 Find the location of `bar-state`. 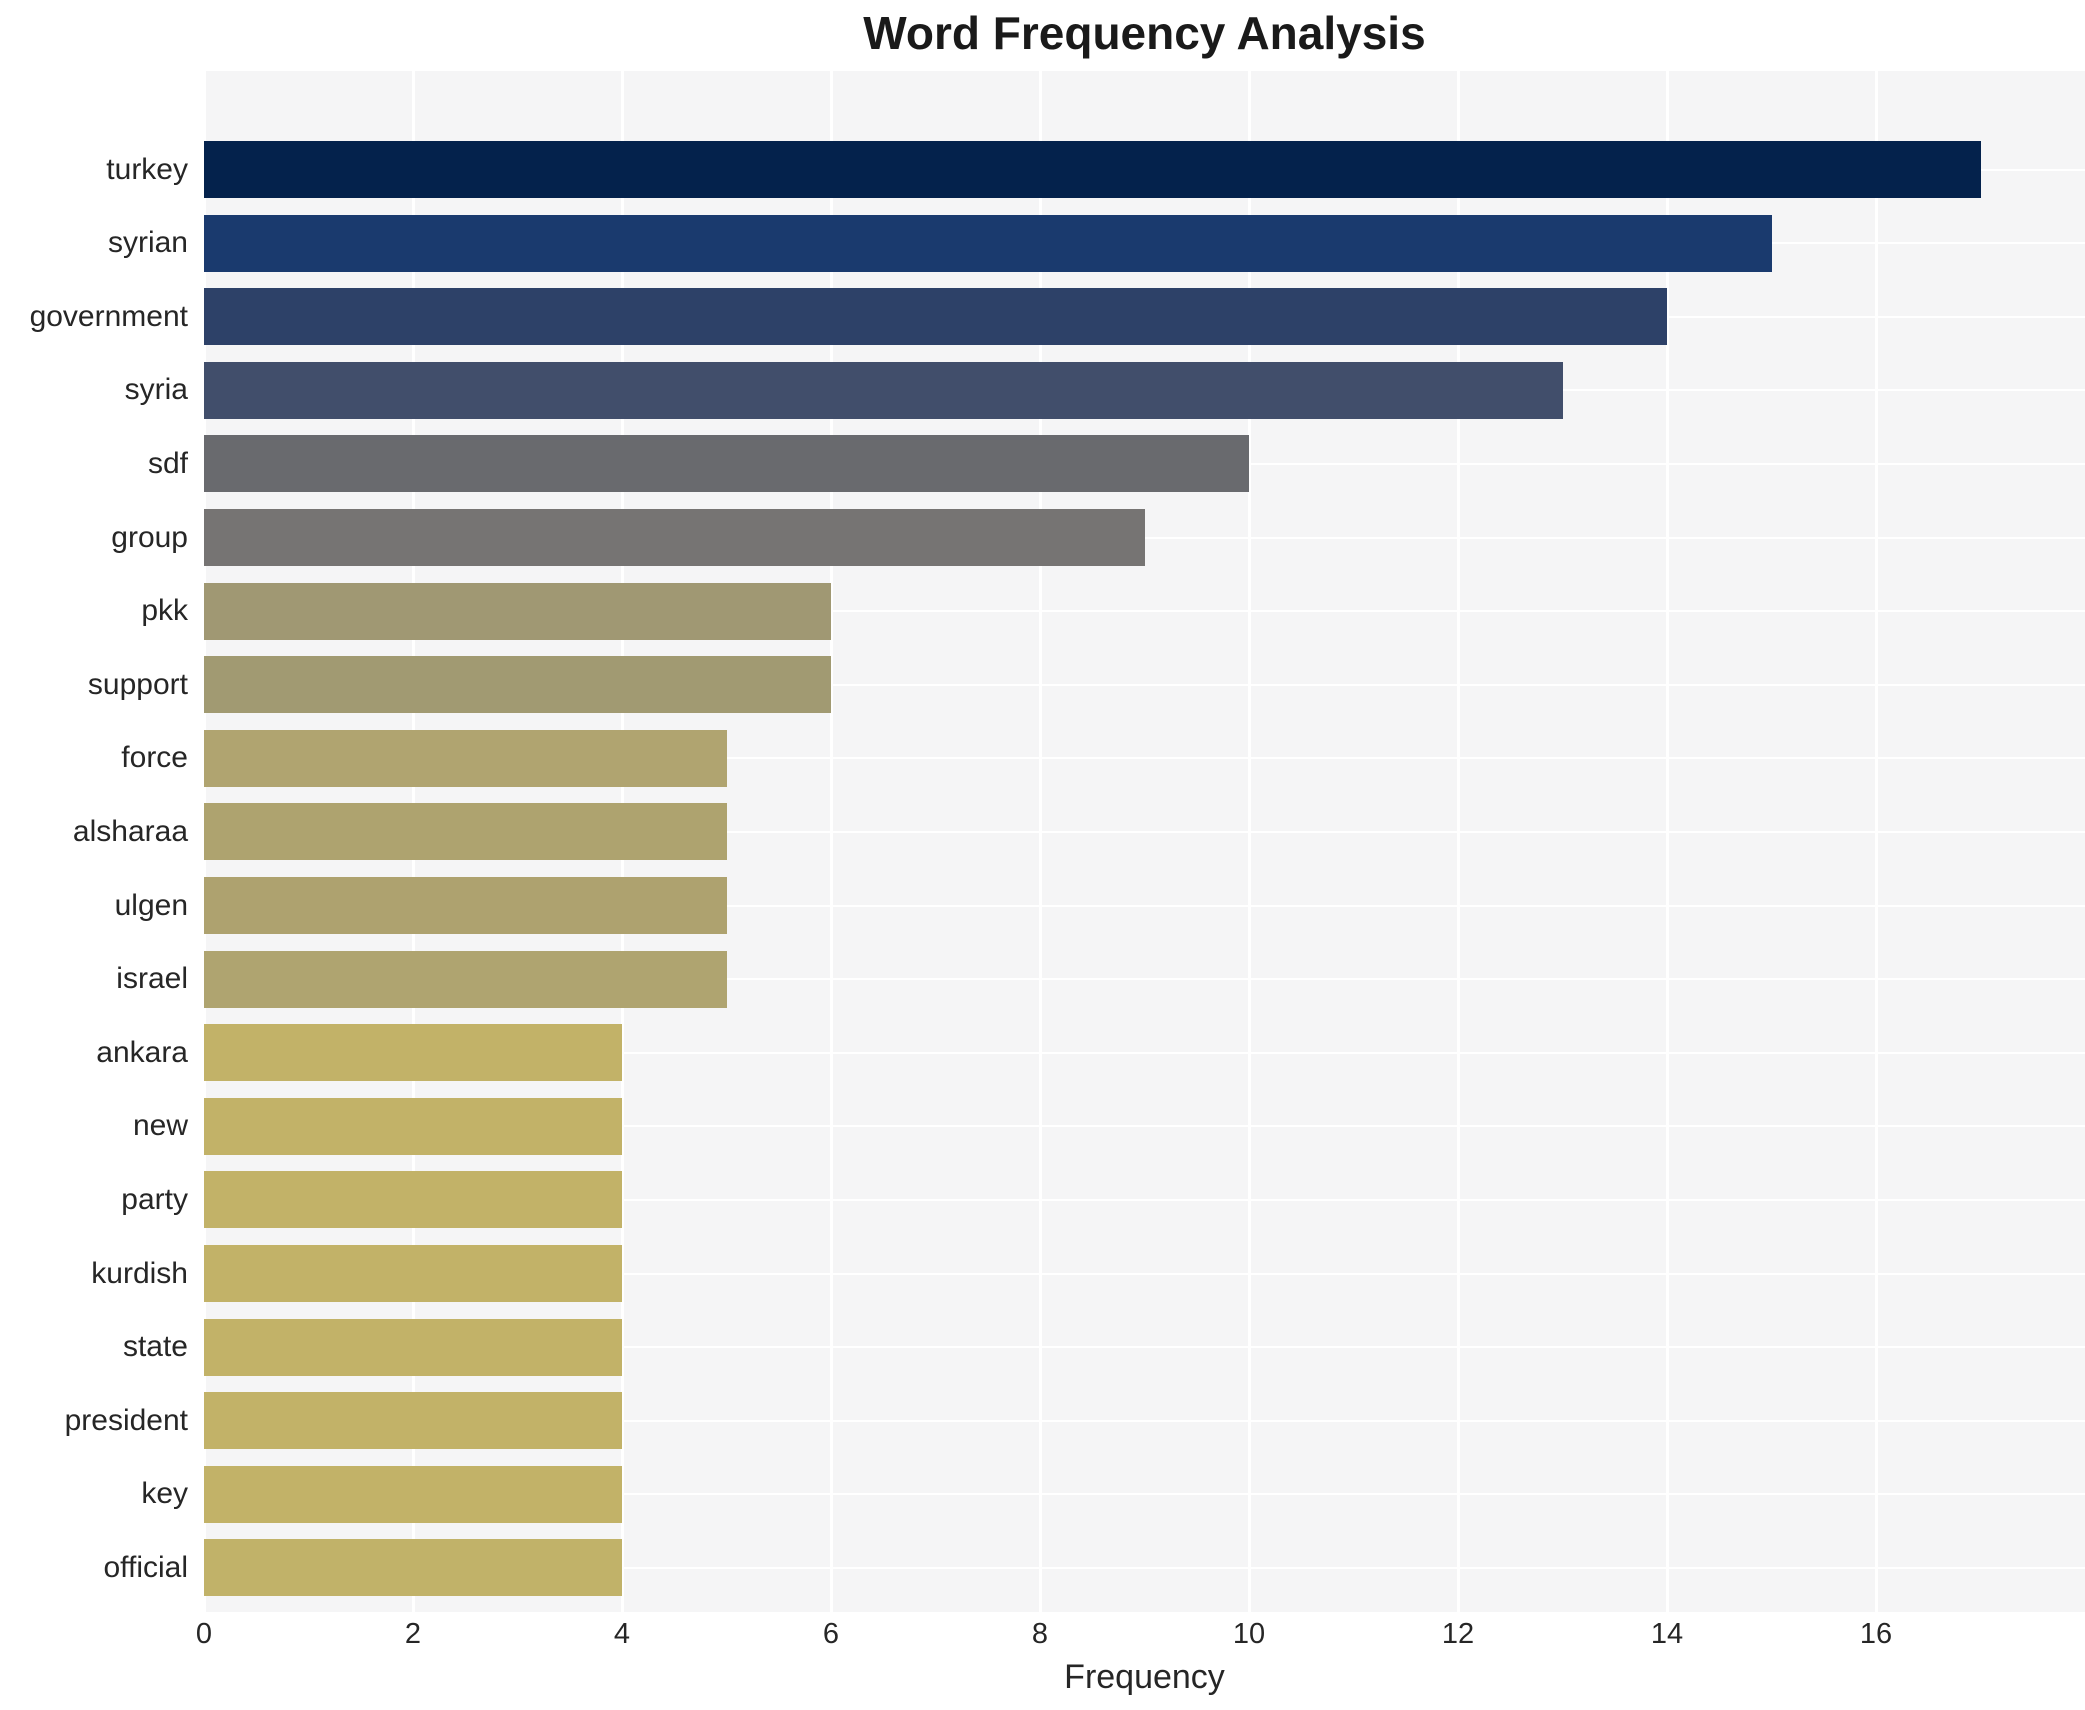

bar-state is located at coordinates (413, 1347).